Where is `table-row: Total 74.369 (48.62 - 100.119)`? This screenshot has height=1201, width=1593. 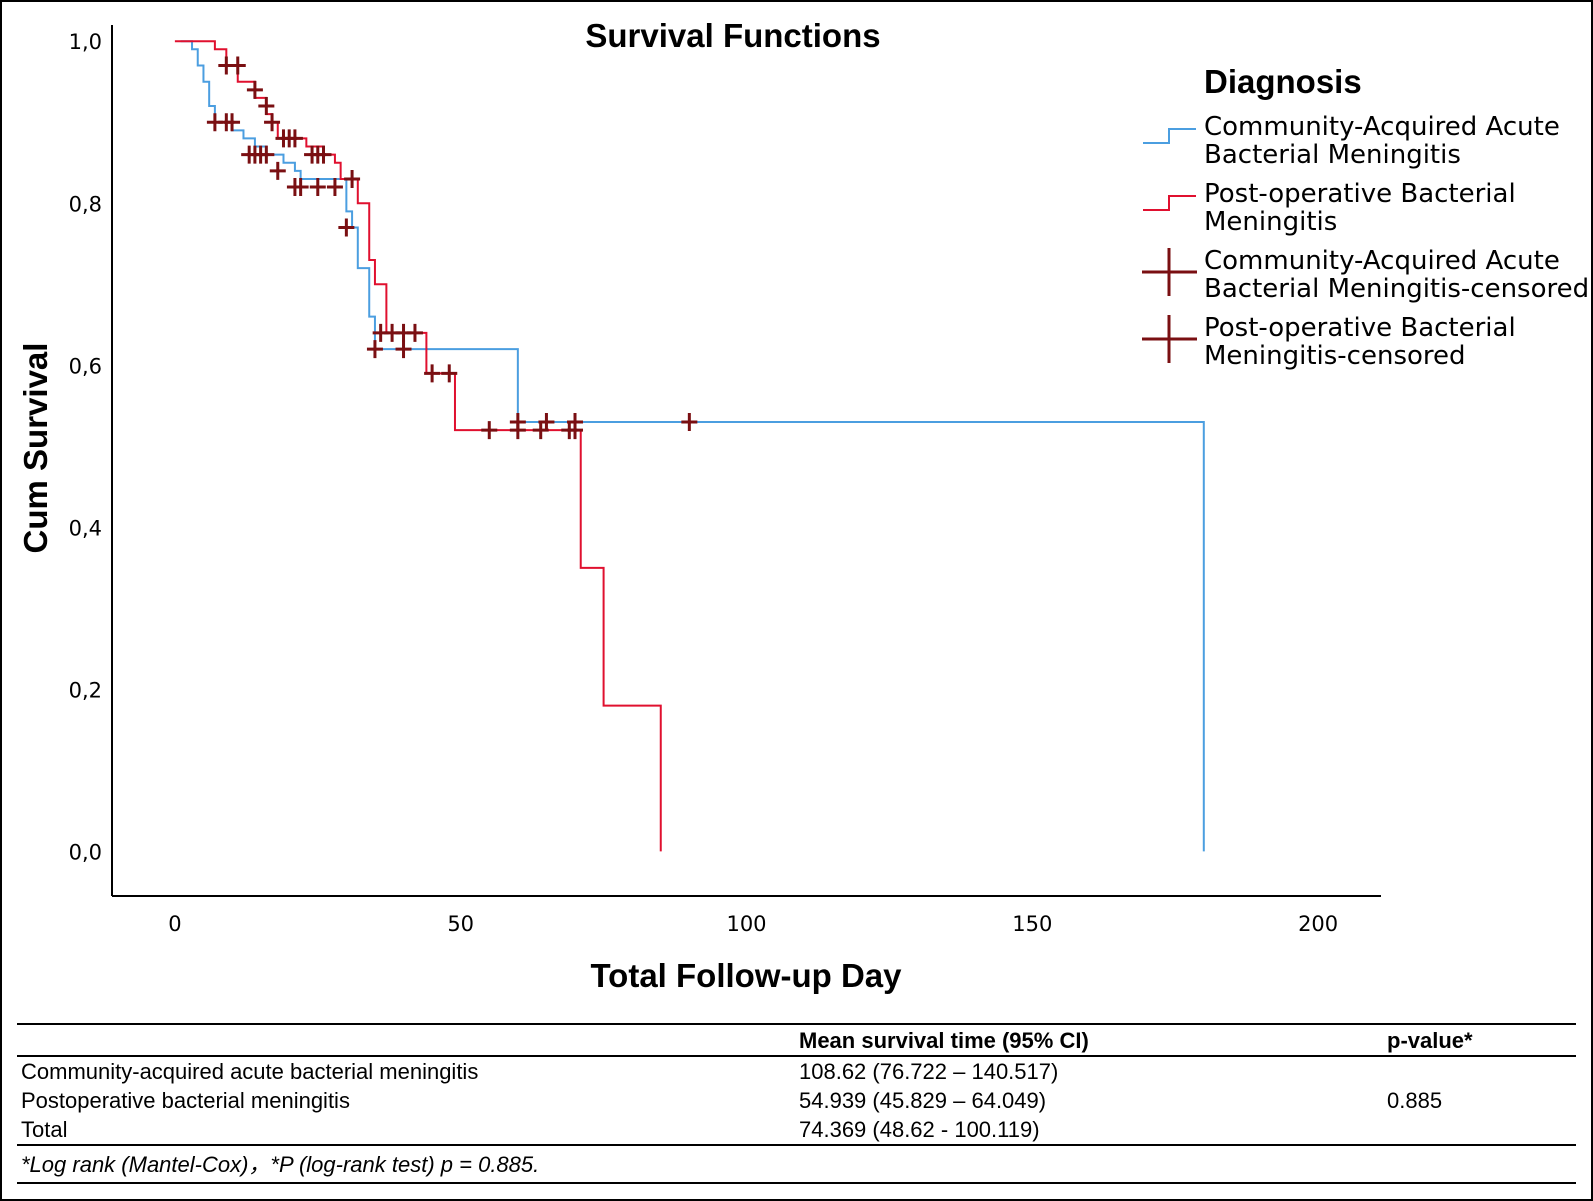
table-row: Total 74.369 (48.62 - 100.119) is located at coordinates (796, 1130).